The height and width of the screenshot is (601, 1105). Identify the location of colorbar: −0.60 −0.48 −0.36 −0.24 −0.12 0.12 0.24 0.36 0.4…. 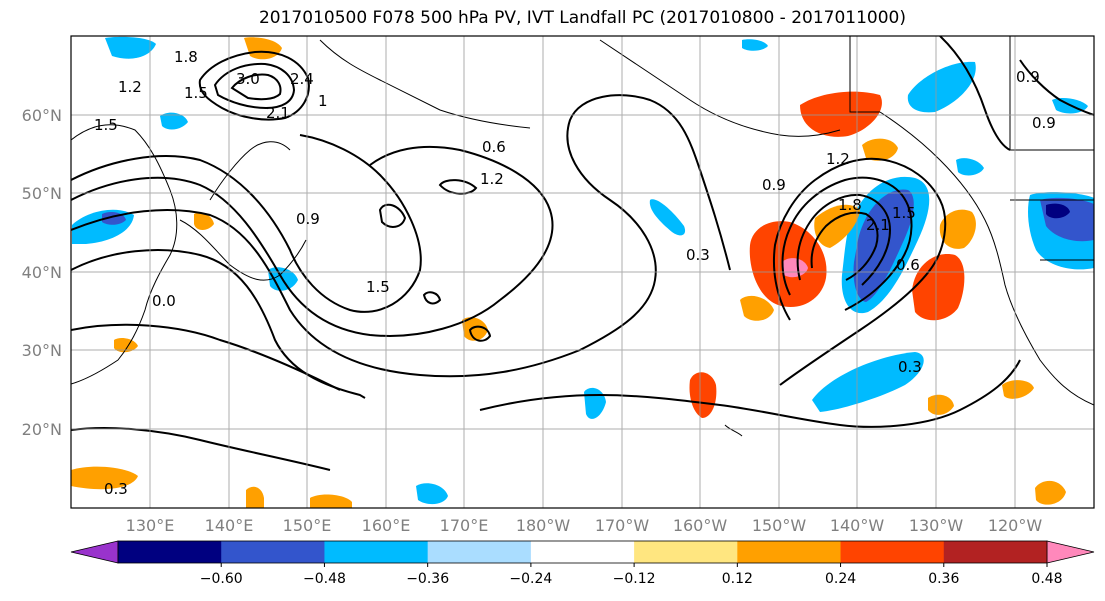
(582, 563).